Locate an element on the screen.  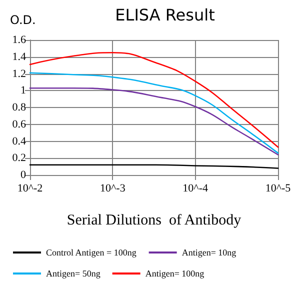
x-tick-label: 10^-4 is located at coordinates (195, 188).